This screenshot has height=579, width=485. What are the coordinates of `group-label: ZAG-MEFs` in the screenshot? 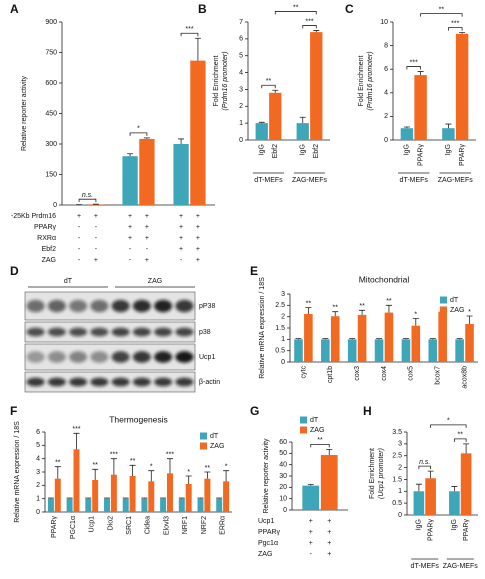 It's located at (460, 566).